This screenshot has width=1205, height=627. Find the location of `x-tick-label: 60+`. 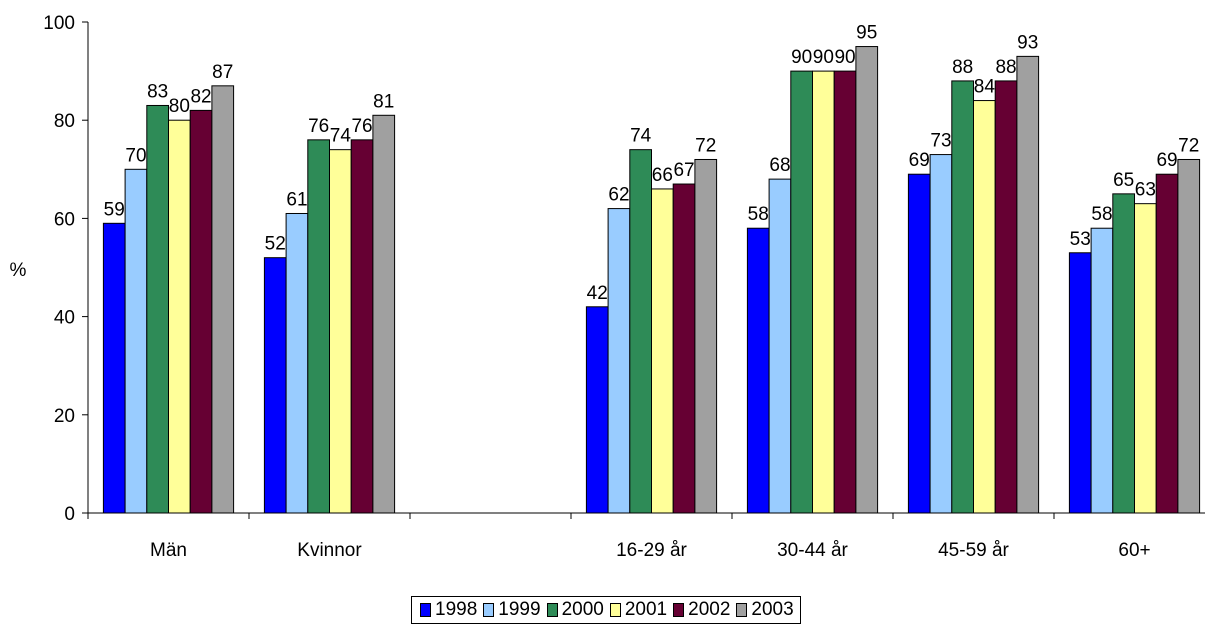

x-tick-label: 60+ is located at coordinates (1134, 550).